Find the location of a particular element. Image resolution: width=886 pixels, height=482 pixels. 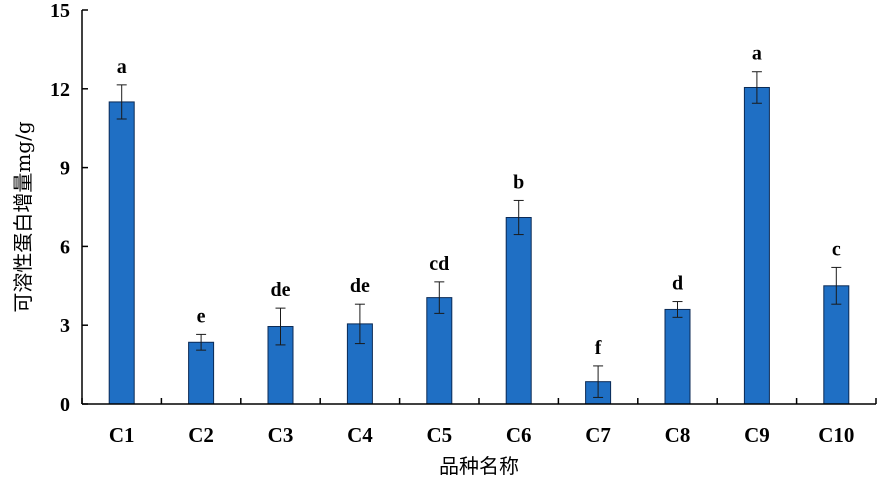

significance-label: c is located at coordinates (836, 249).